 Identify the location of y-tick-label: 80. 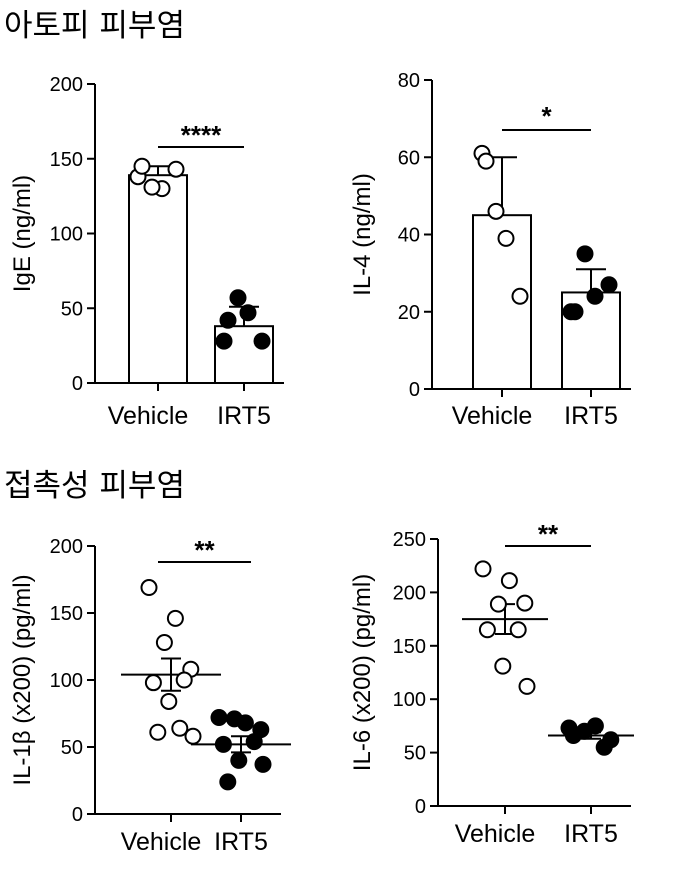
(409, 81).